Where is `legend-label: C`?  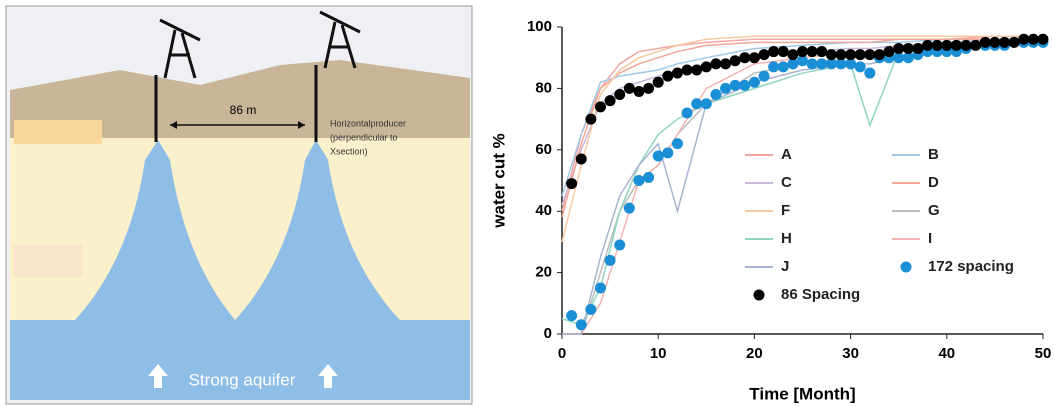 legend-label: C is located at coordinates (786, 182).